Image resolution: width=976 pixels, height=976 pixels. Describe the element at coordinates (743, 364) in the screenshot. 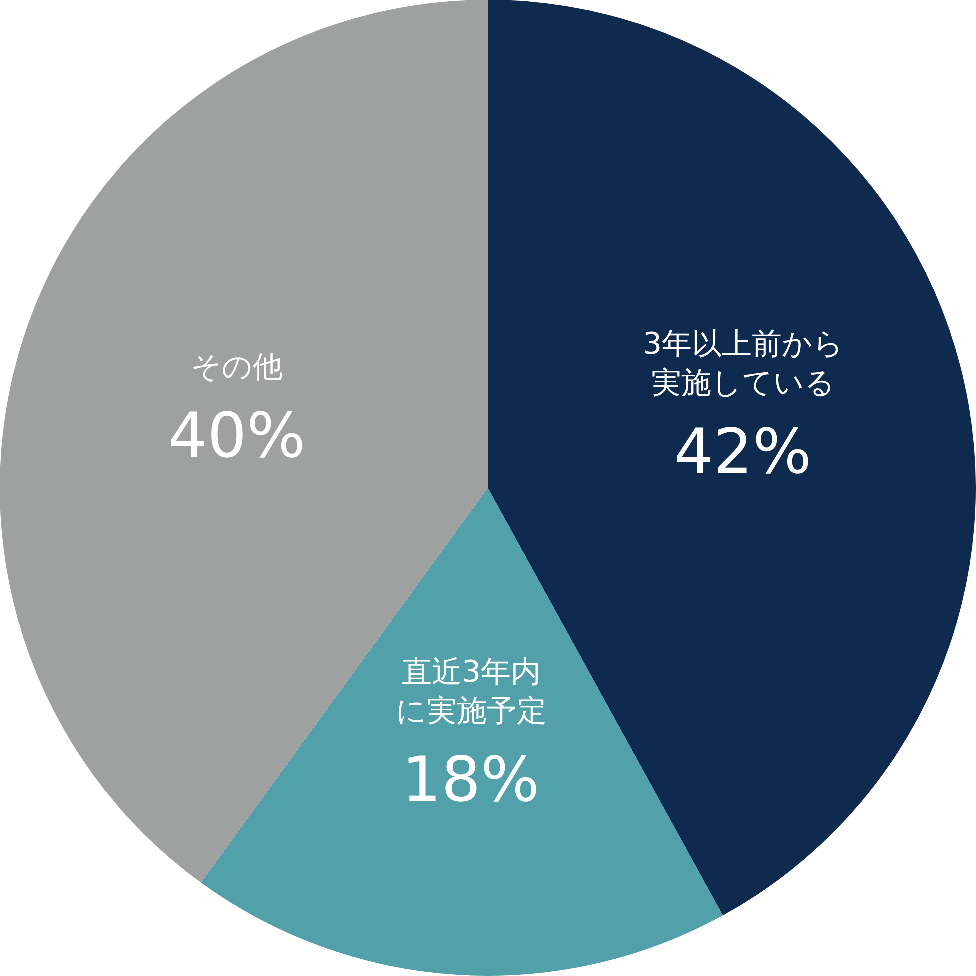

I see `slice-label: 3年以上前から実施している` at that location.